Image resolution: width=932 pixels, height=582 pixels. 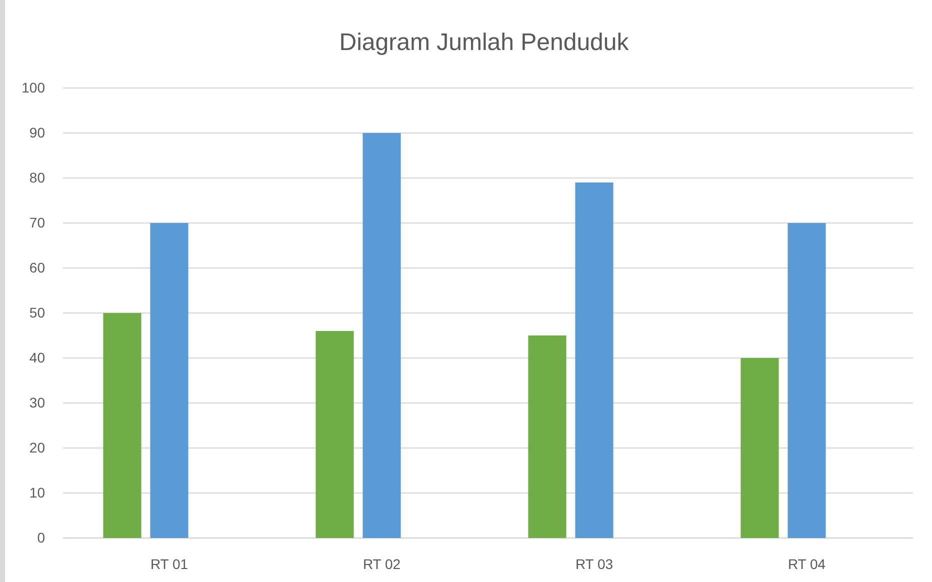 I want to click on y-tick-label: 60, so click(x=37, y=267).